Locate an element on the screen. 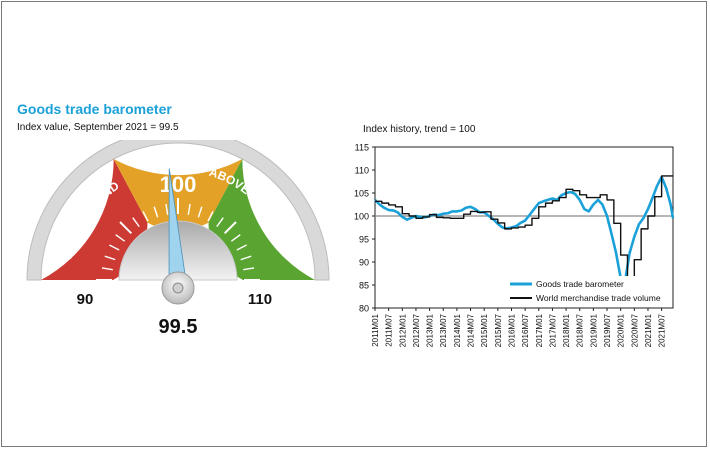 This screenshot has height=450, width=710. barometer-subtitle: Index value, September 2021 = 99.5 is located at coordinates (98, 127).